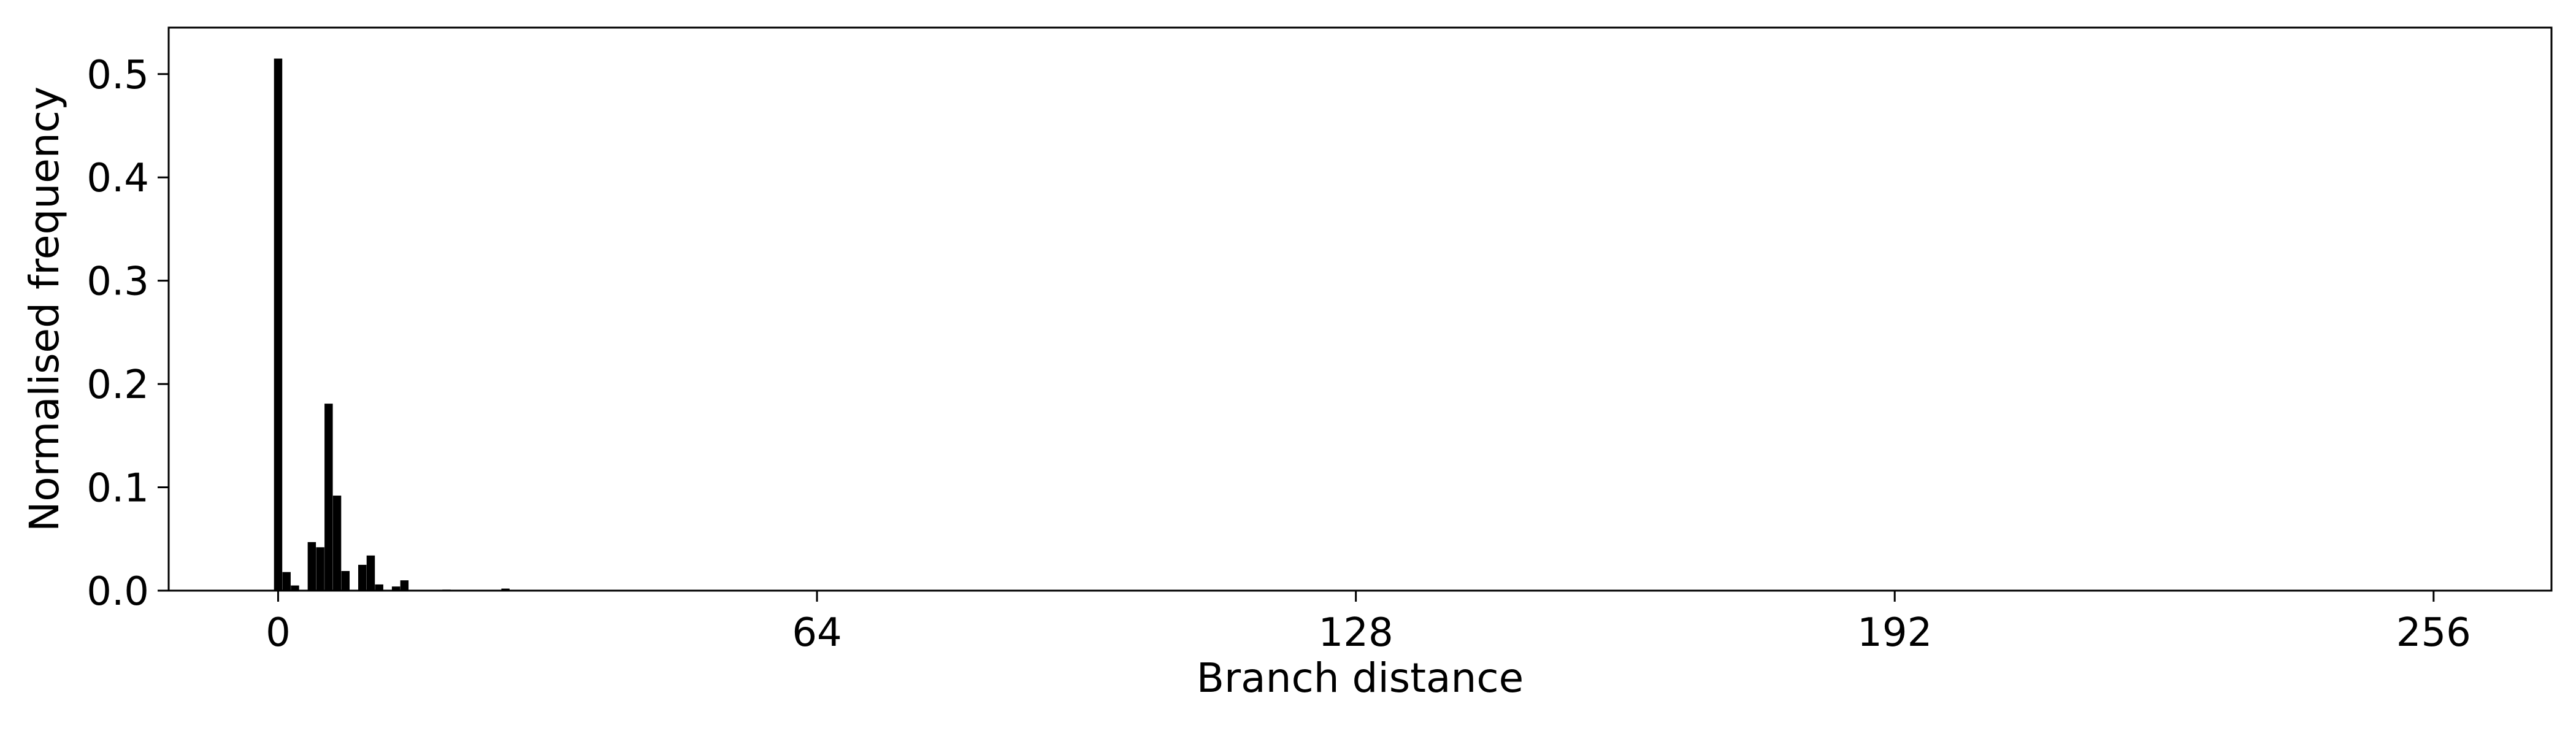 This screenshot has height=736, width=2576. I want to click on y-tick-label: 0.4, so click(117, 178).